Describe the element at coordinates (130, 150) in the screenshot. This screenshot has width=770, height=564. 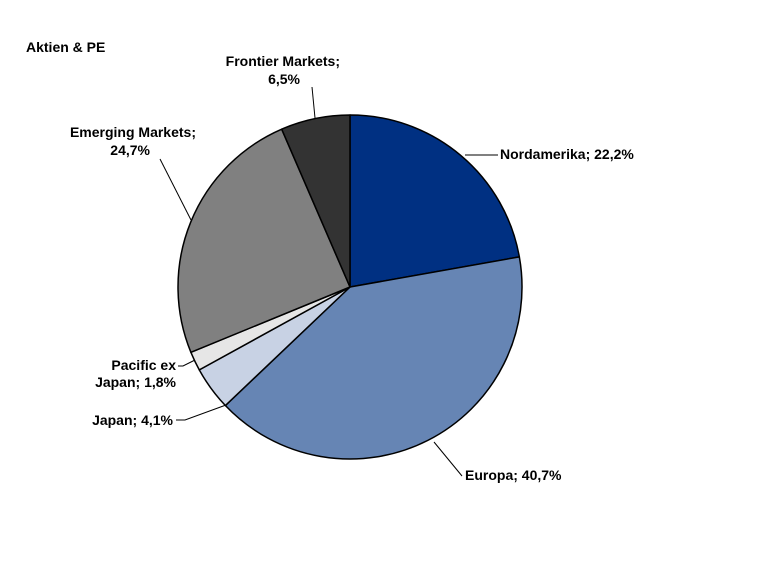
I see `slice-label: 24,7%` at that location.